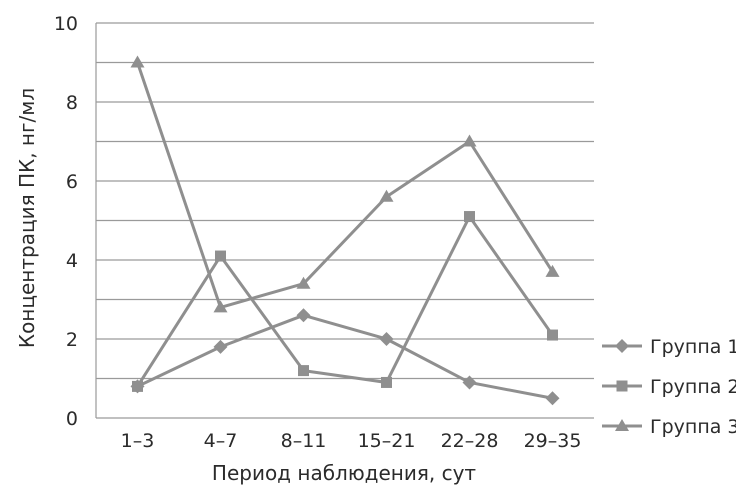  I want to click on x-tick-label: 15–21, so click(387, 441).